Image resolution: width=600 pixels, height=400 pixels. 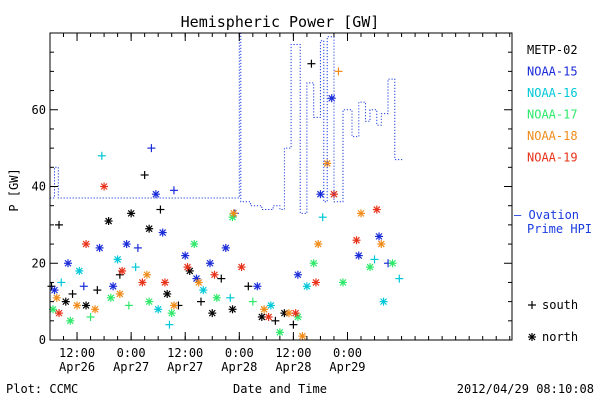 I want to click on legend-ovation-label: Prime HPI, so click(x=559, y=229).